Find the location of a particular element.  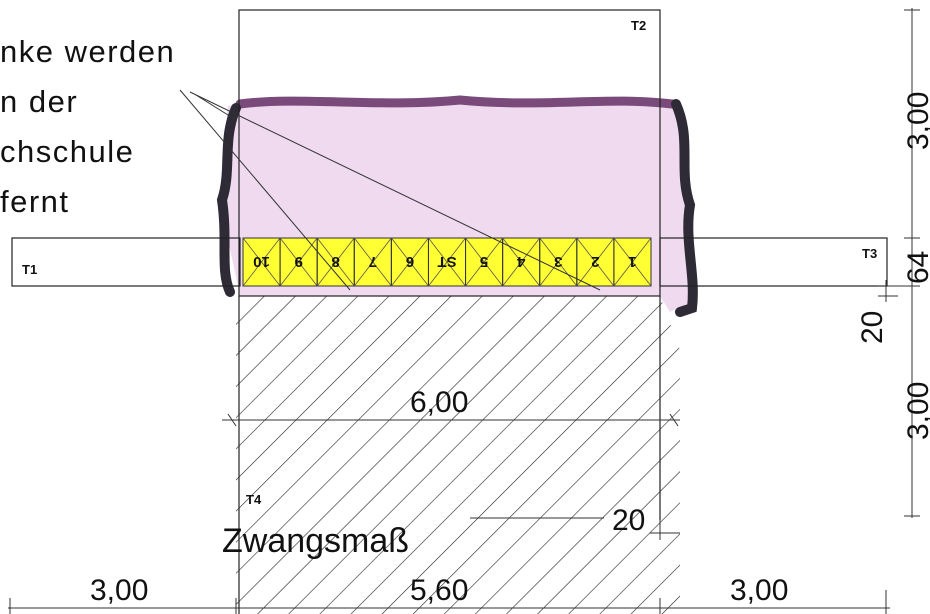

locker-cell-label: 10 is located at coordinates (261, 261).